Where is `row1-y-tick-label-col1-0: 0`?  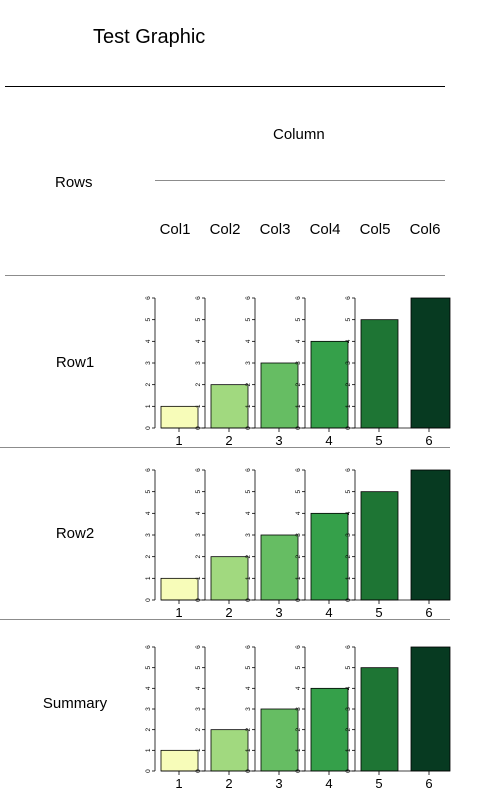 row1-y-tick-label-col1-0: 0 is located at coordinates (148, 428).